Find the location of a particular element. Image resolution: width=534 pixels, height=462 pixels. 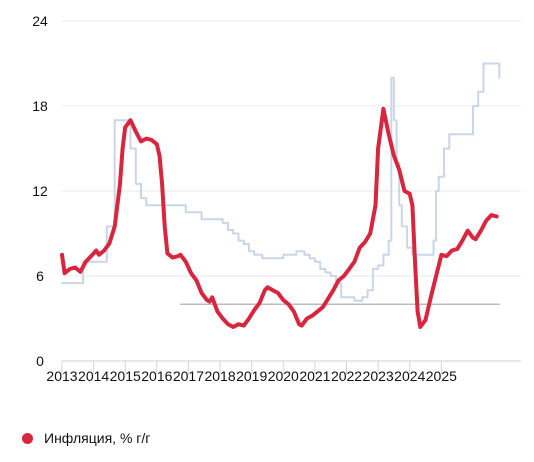

legend-marker-inflation is located at coordinates (27, 438).